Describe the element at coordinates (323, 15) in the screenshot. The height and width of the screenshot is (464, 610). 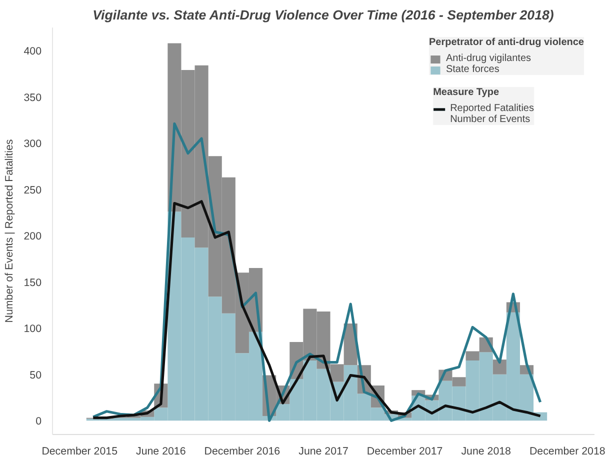
I see `chart-title: Vigilante vs. State Anti-Drug Violence Over Time (2016 - September 2018)` at that location.